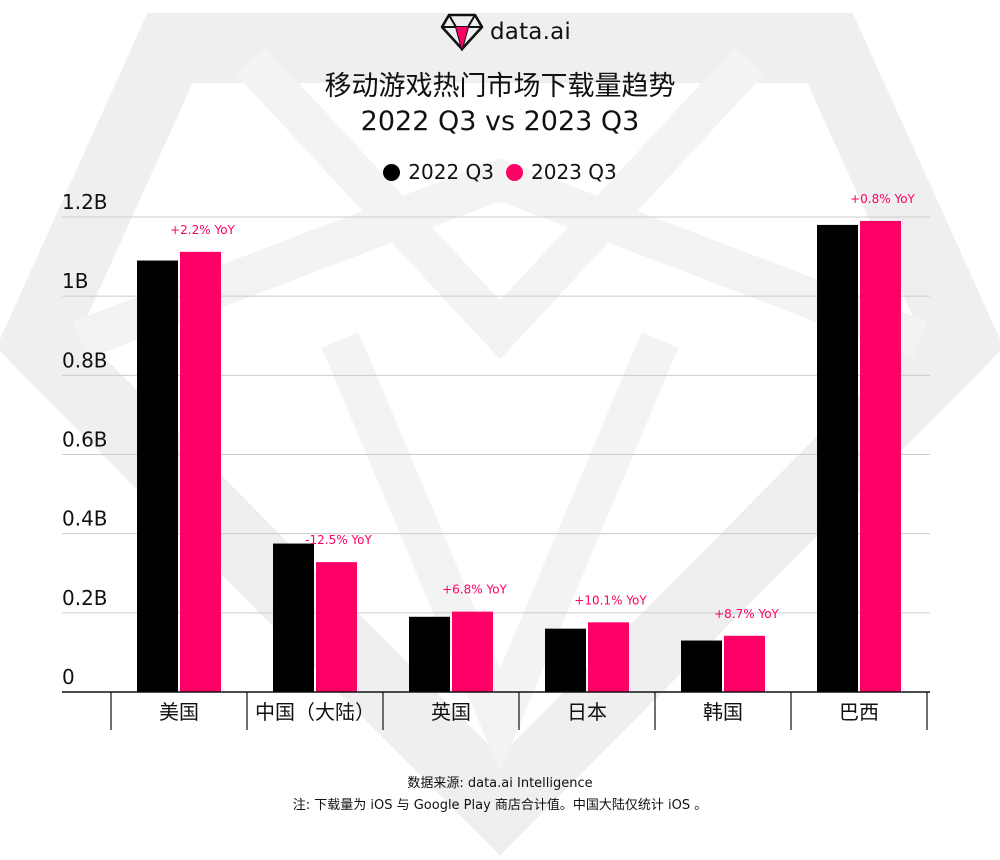 The width and height of the screenshot is (1000, 860). I want to click on x-tick-label: 韩国, so click(723, 712).